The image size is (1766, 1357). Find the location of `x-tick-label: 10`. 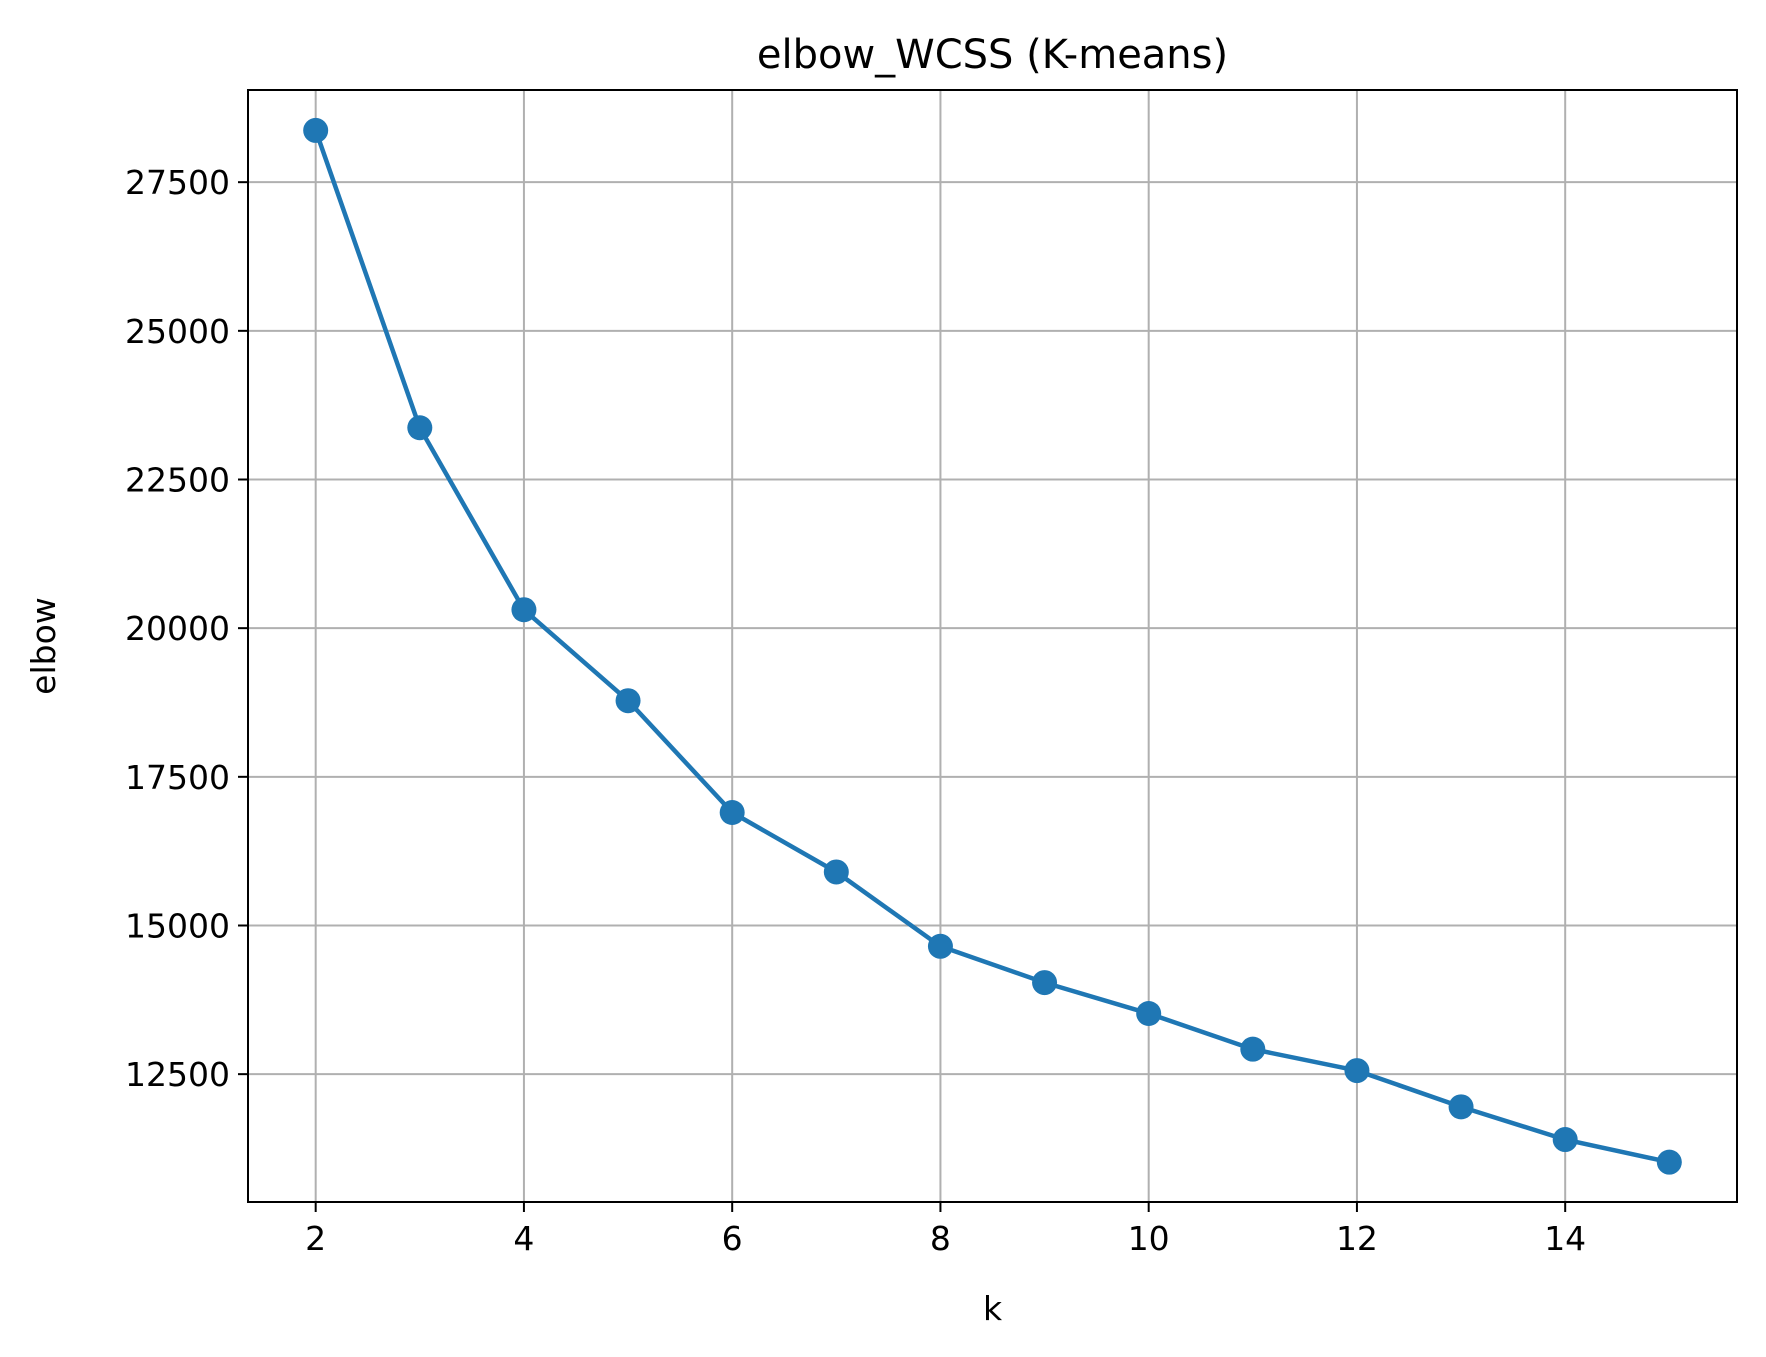

x-tick-label: 10 is located at coordinates (1149, 1238).